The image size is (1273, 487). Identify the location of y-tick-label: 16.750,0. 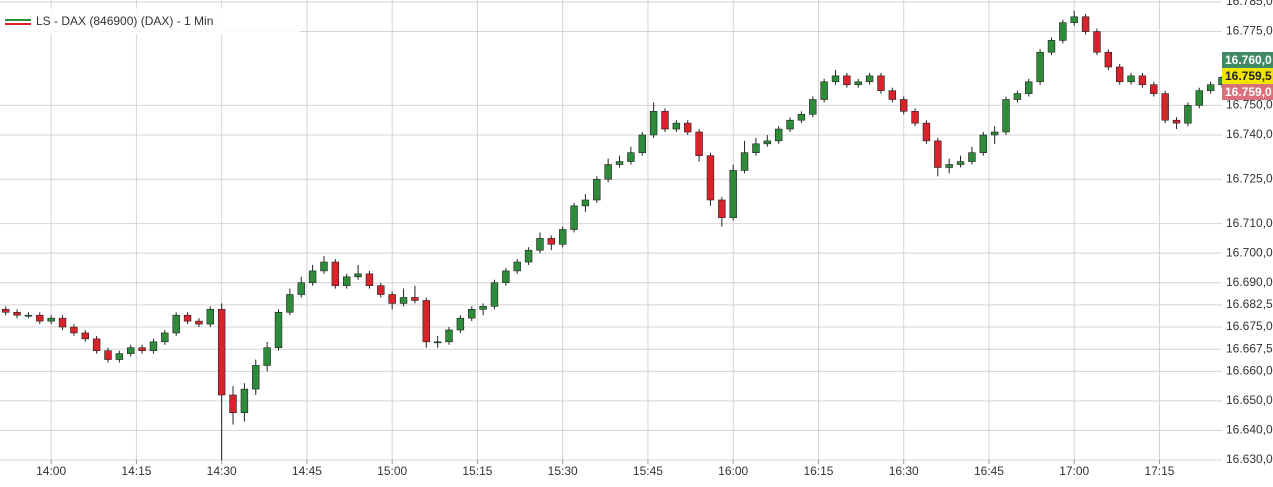
(1249, 105).